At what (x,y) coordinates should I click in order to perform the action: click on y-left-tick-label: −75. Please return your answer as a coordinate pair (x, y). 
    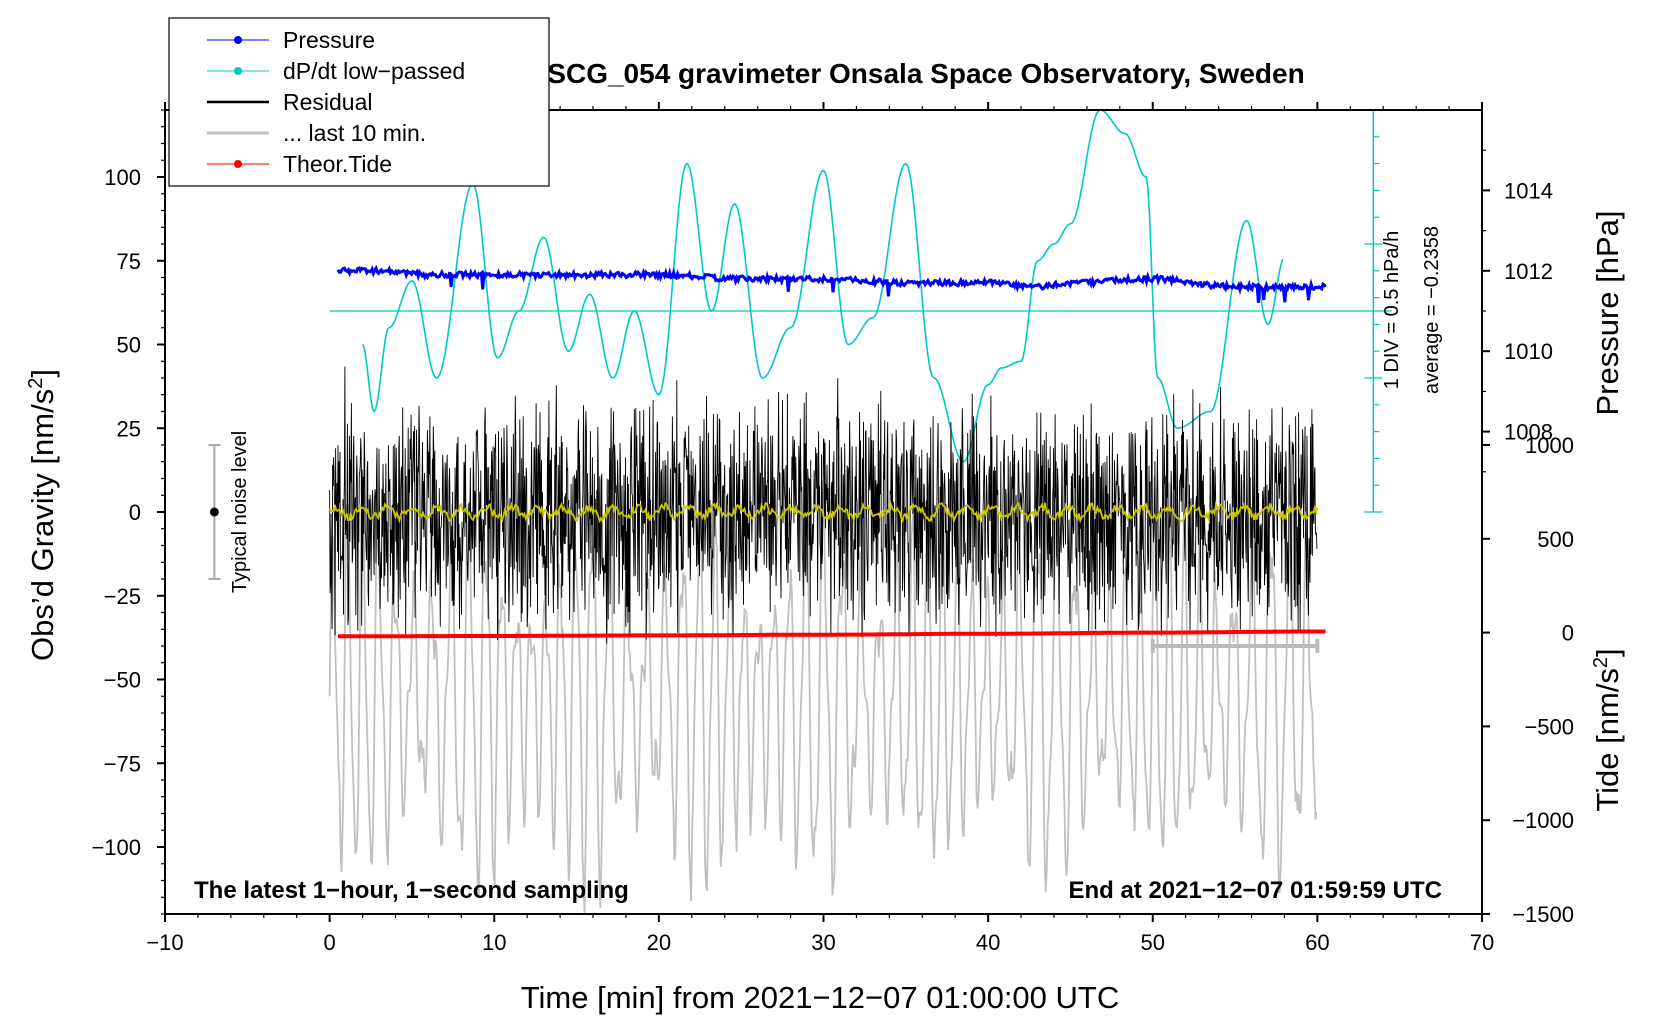
    Looking at the image, I should click on (122, 763).